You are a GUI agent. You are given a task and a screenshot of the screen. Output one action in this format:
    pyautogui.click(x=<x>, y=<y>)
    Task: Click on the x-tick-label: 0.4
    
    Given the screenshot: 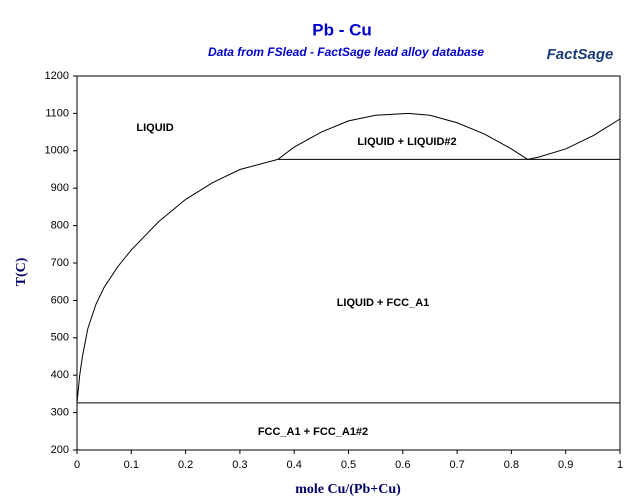 What is the action you would take?
    pyautogui.click(x=294, y=465)
    